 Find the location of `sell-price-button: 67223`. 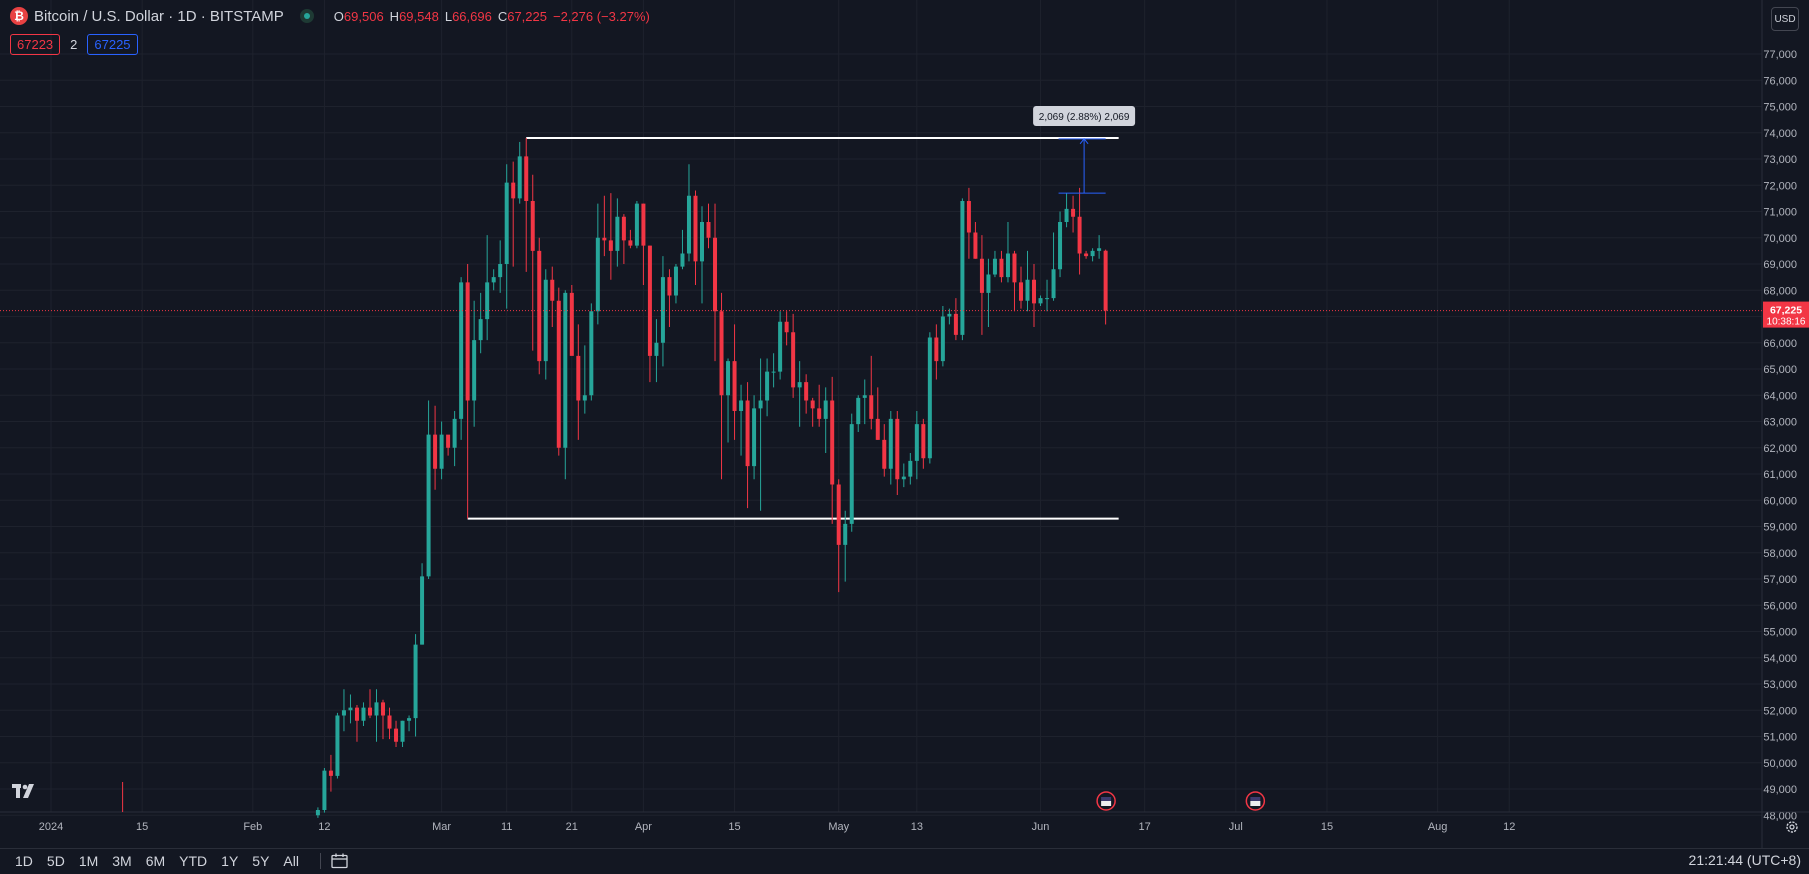

sell-price-button: 67223 is located at coordinates (35, 44).